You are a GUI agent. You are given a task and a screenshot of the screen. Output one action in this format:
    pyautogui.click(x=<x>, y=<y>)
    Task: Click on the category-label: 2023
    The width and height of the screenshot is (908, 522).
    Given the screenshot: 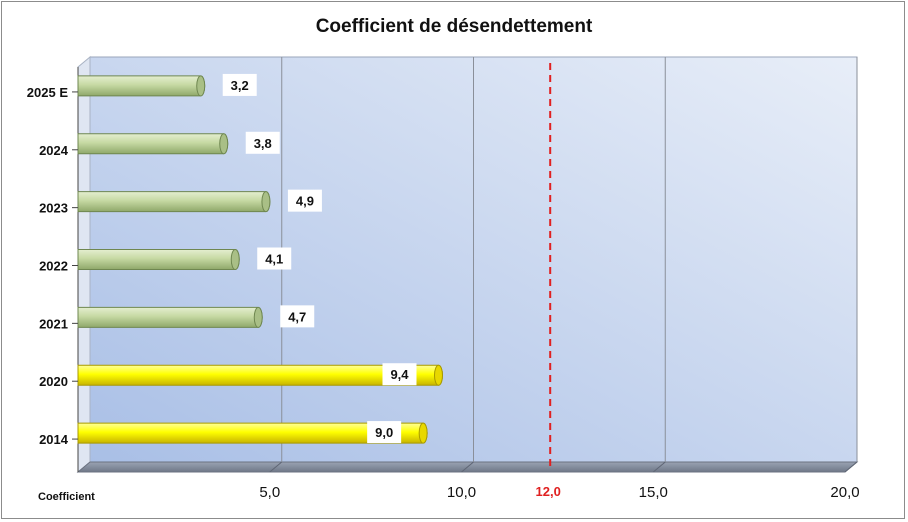 What is the action you would take?
    pyautogui.click(x=53, y=208)
    